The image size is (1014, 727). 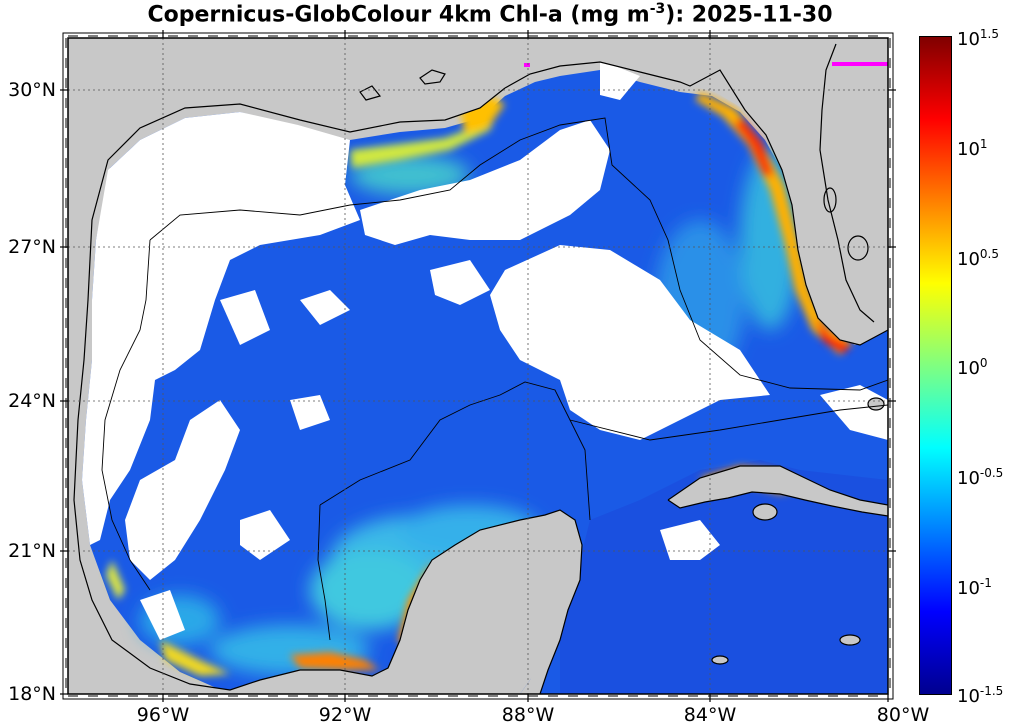 What do you see at coordinates (903, 715) in the screenshot?
I see `x-tick-80w: 80°W` at bounding box center [903, 715].